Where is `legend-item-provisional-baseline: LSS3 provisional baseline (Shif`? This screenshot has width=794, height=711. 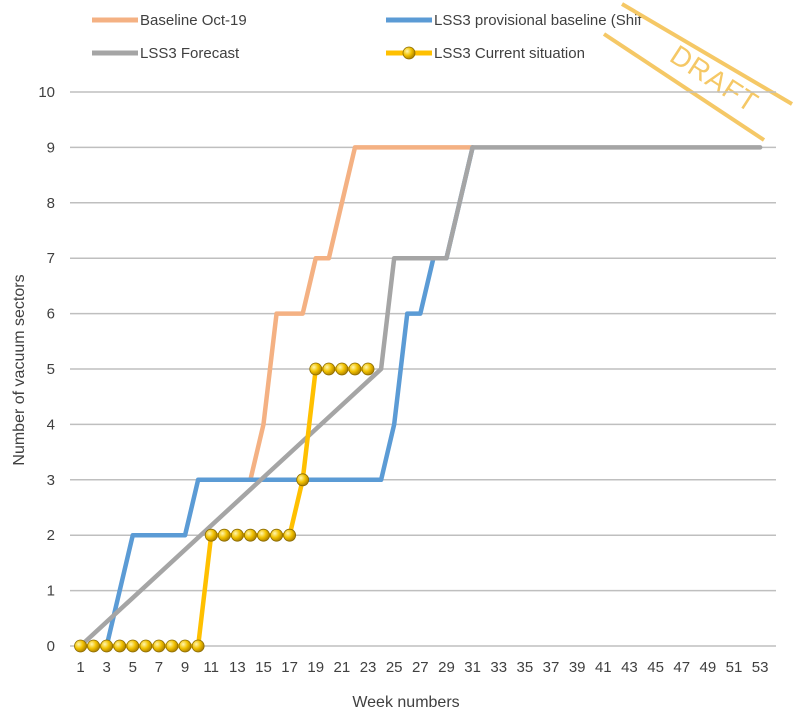
legend-item-provisional-baseline: LSS3 provisional baseline (Shif is located at coordinates (514, 20).